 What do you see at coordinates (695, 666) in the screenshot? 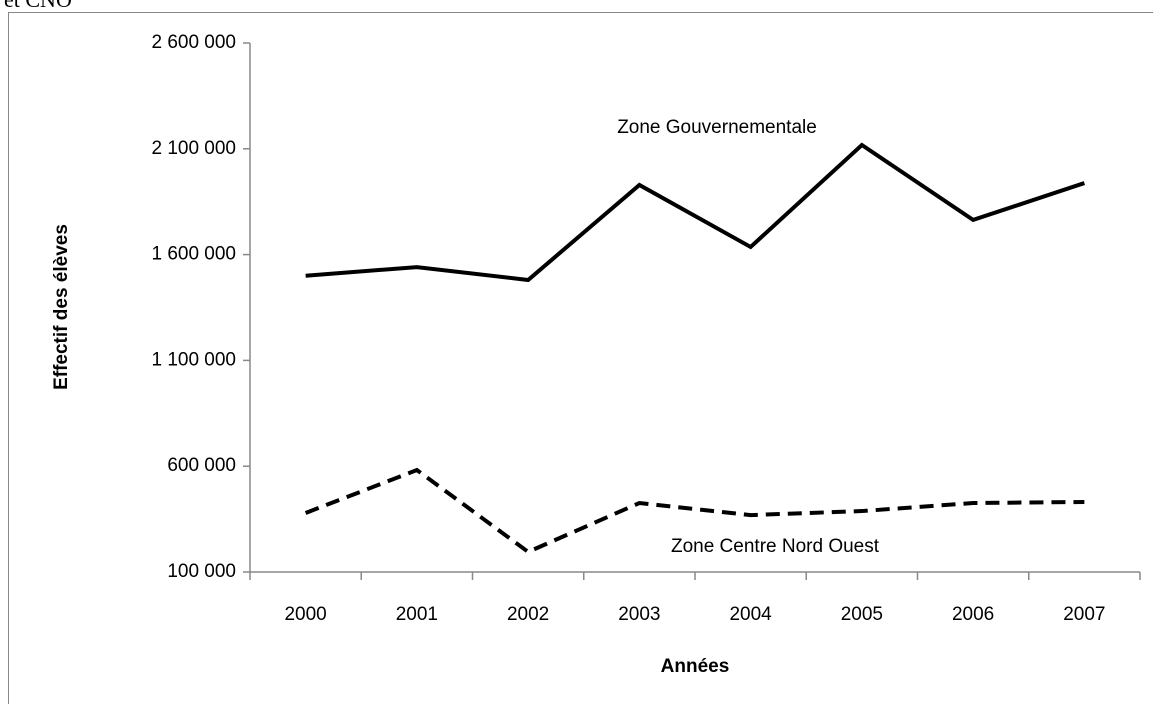
I see `x-axis-label: Années` at bounding box center [695, 666].